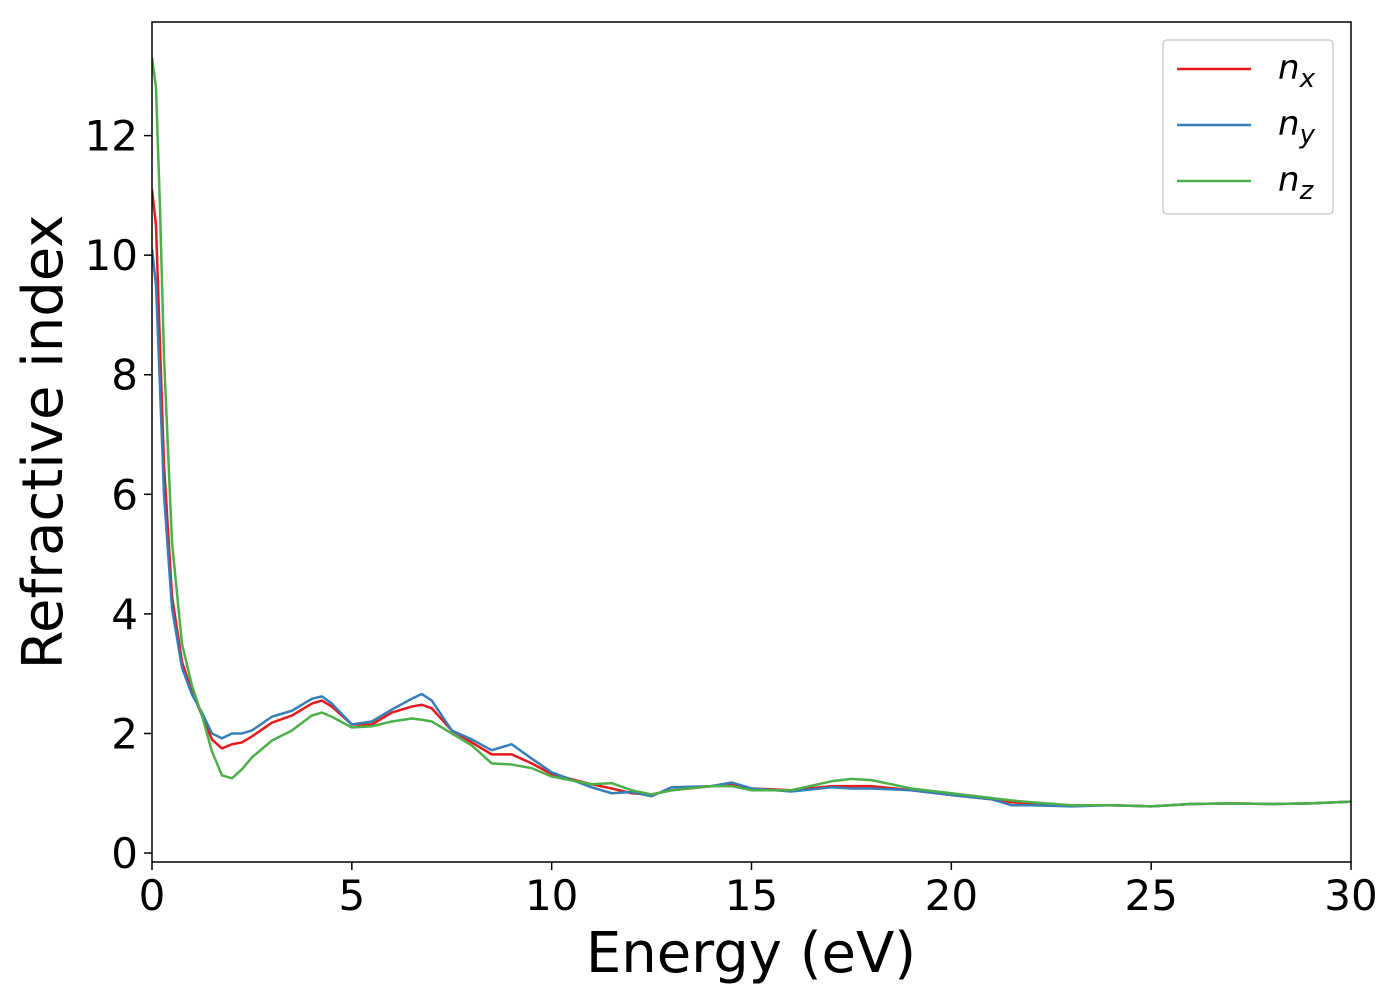  Describe the element at coordinates (111, 255) in the screenshot. I see `y-tick-label: 10` at that location.